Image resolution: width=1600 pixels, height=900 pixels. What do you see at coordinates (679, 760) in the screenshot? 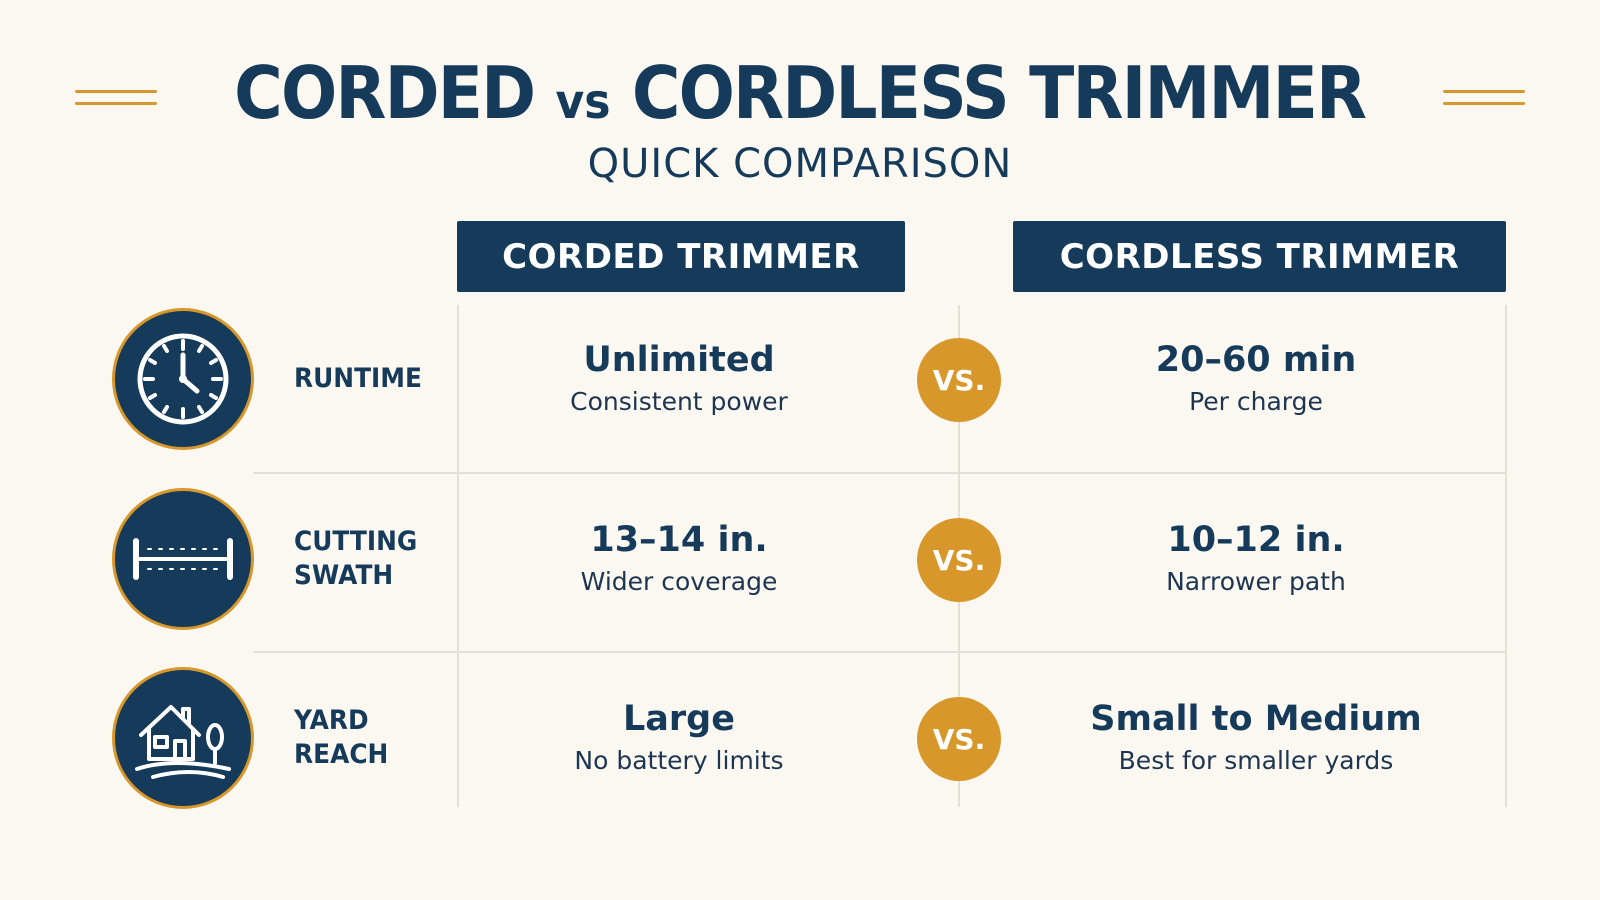
I see `corded-note: No battery limits` at bounding box center [679, 760].